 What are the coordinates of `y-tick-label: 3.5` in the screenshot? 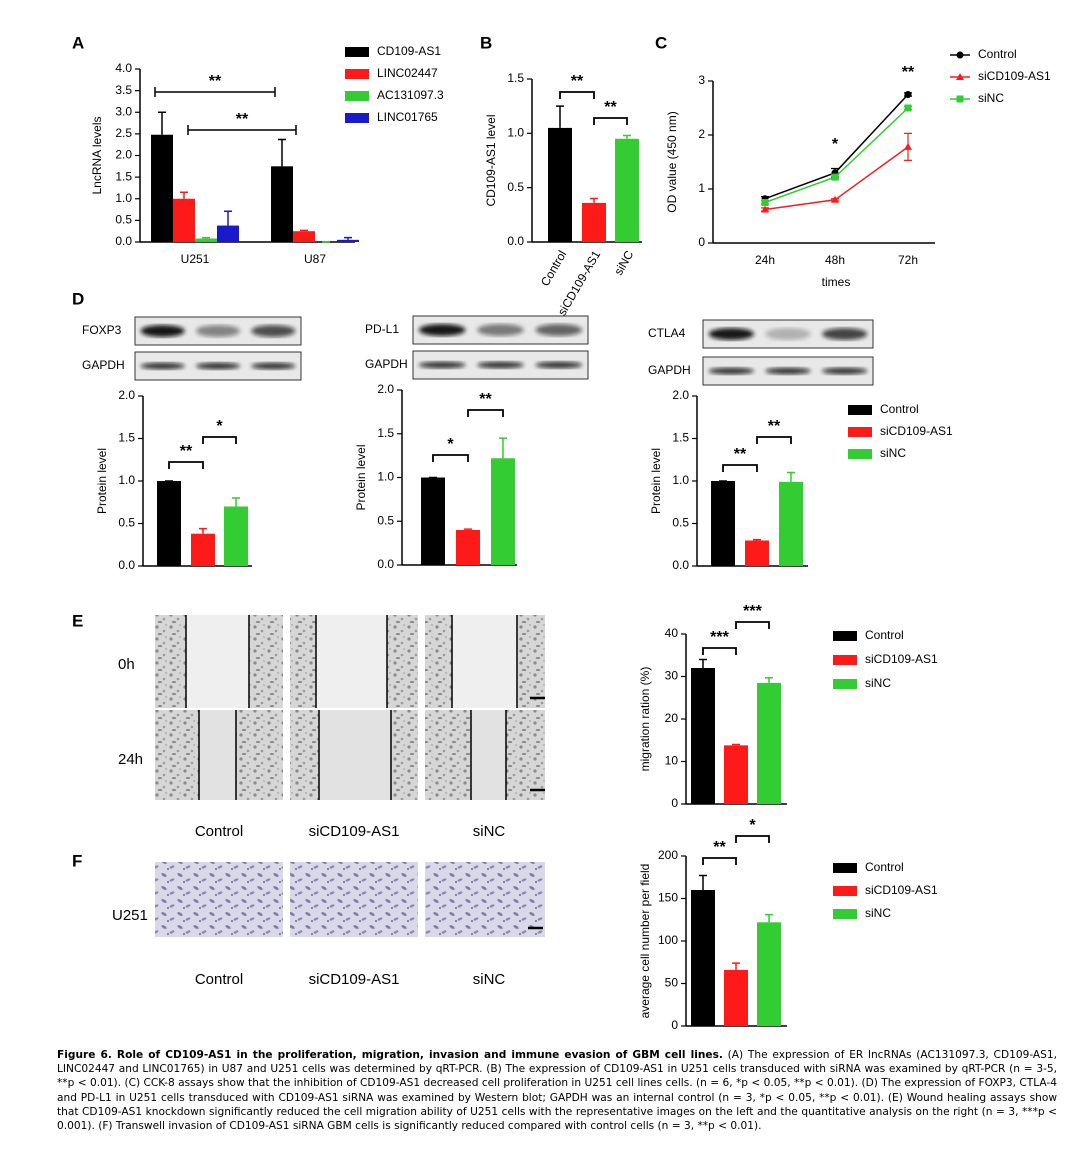 It's located at (123, 90).